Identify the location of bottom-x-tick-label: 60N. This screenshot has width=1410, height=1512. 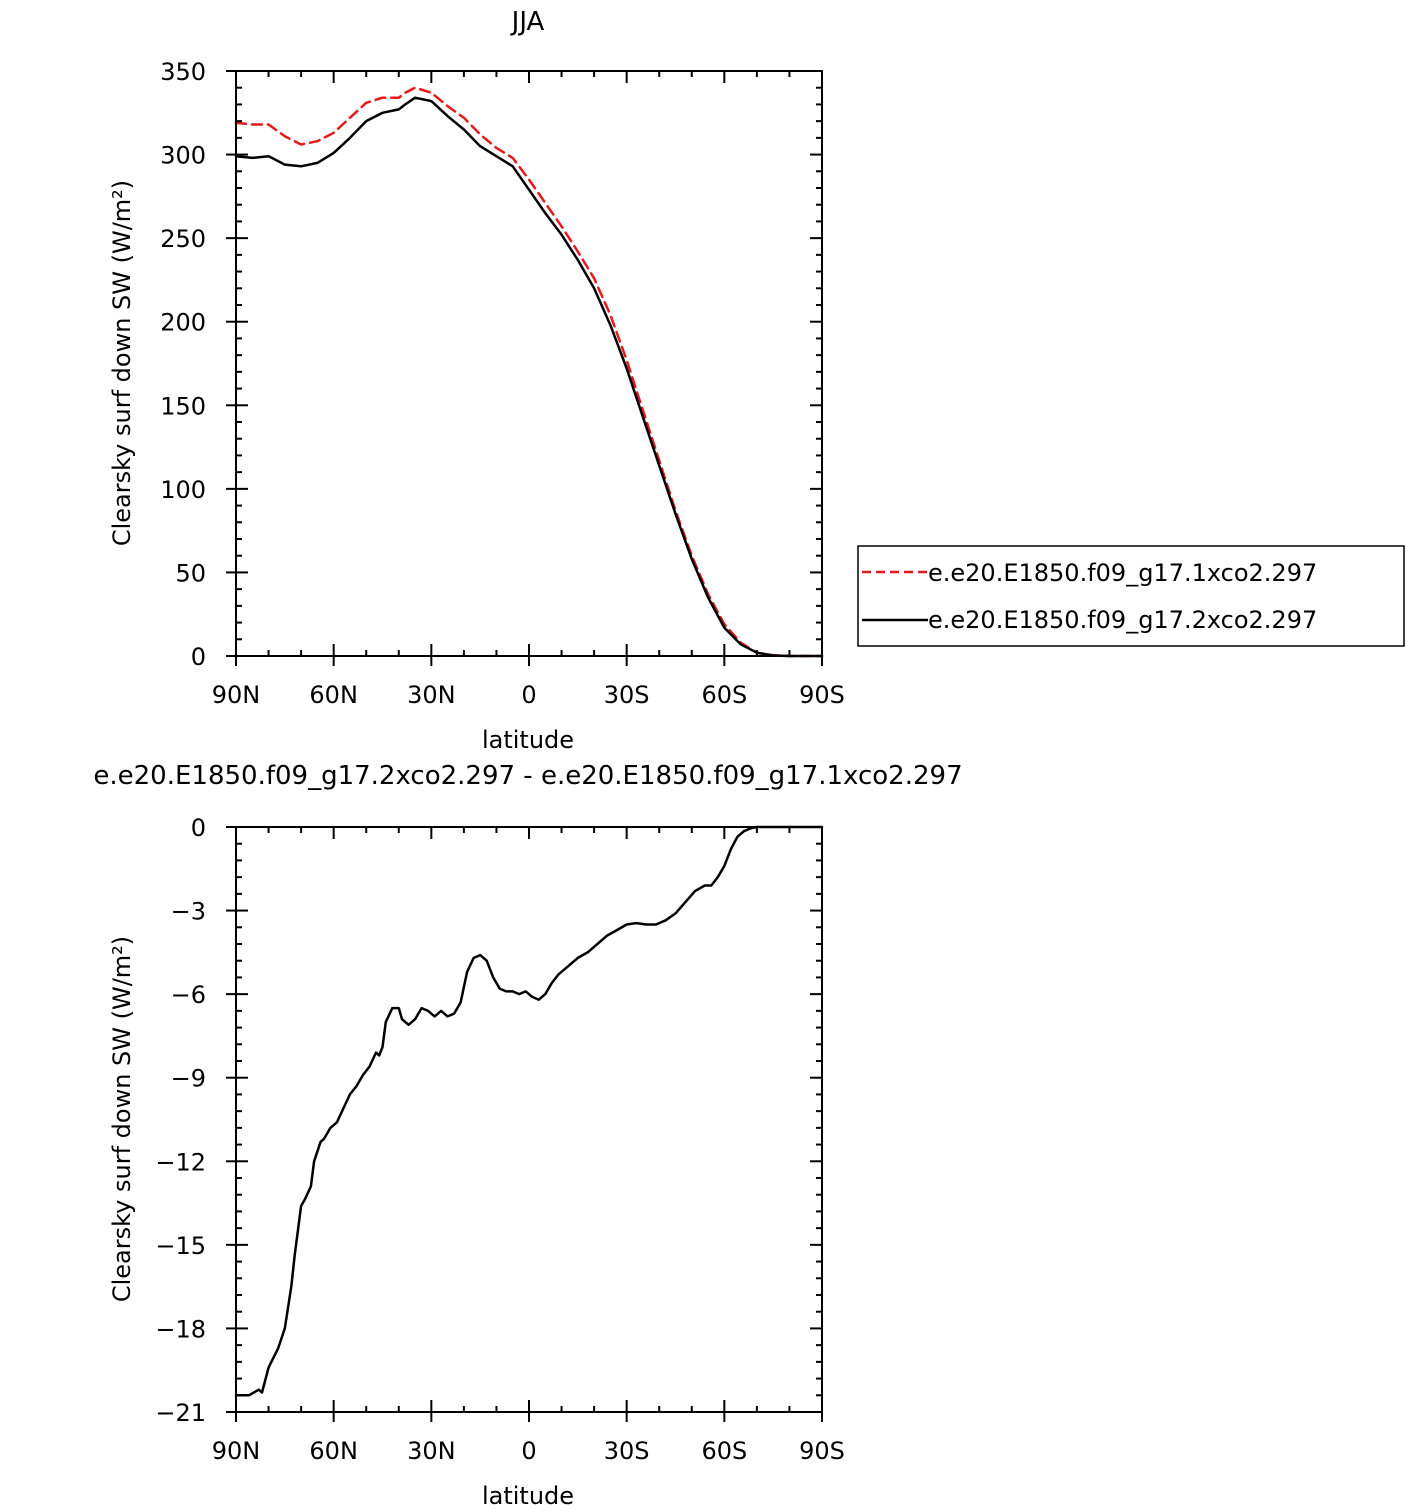
(333, 1451).